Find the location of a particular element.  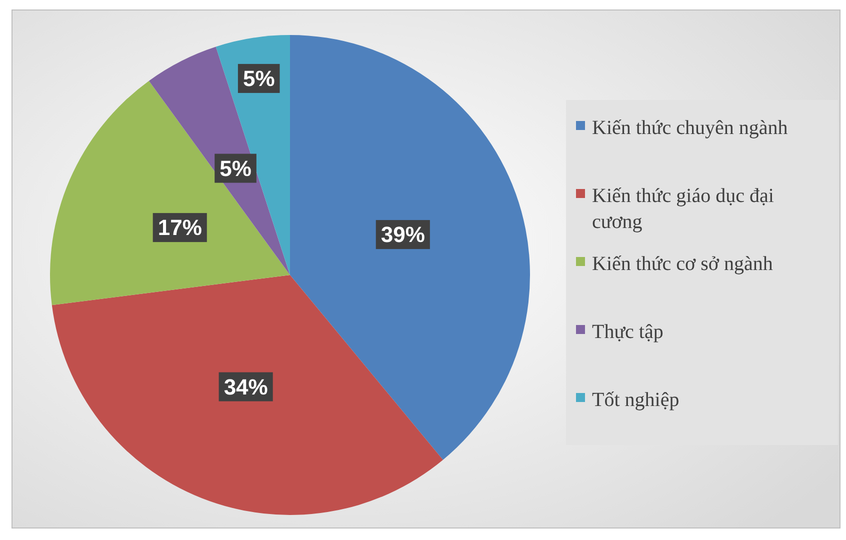

pie-slice is located at coordinates (219, 160).